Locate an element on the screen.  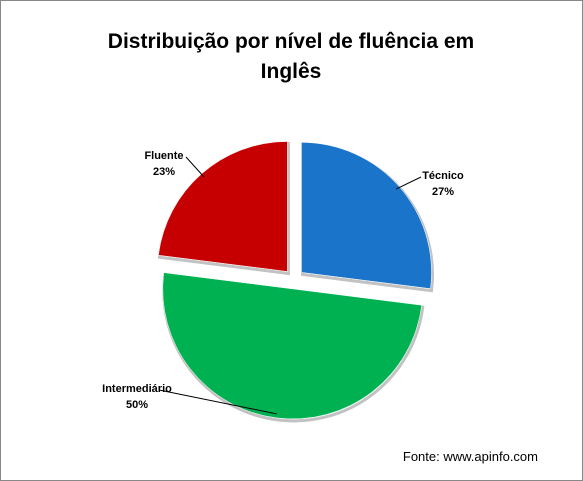
category-label: Fluente is located at coordinates (163, 156).